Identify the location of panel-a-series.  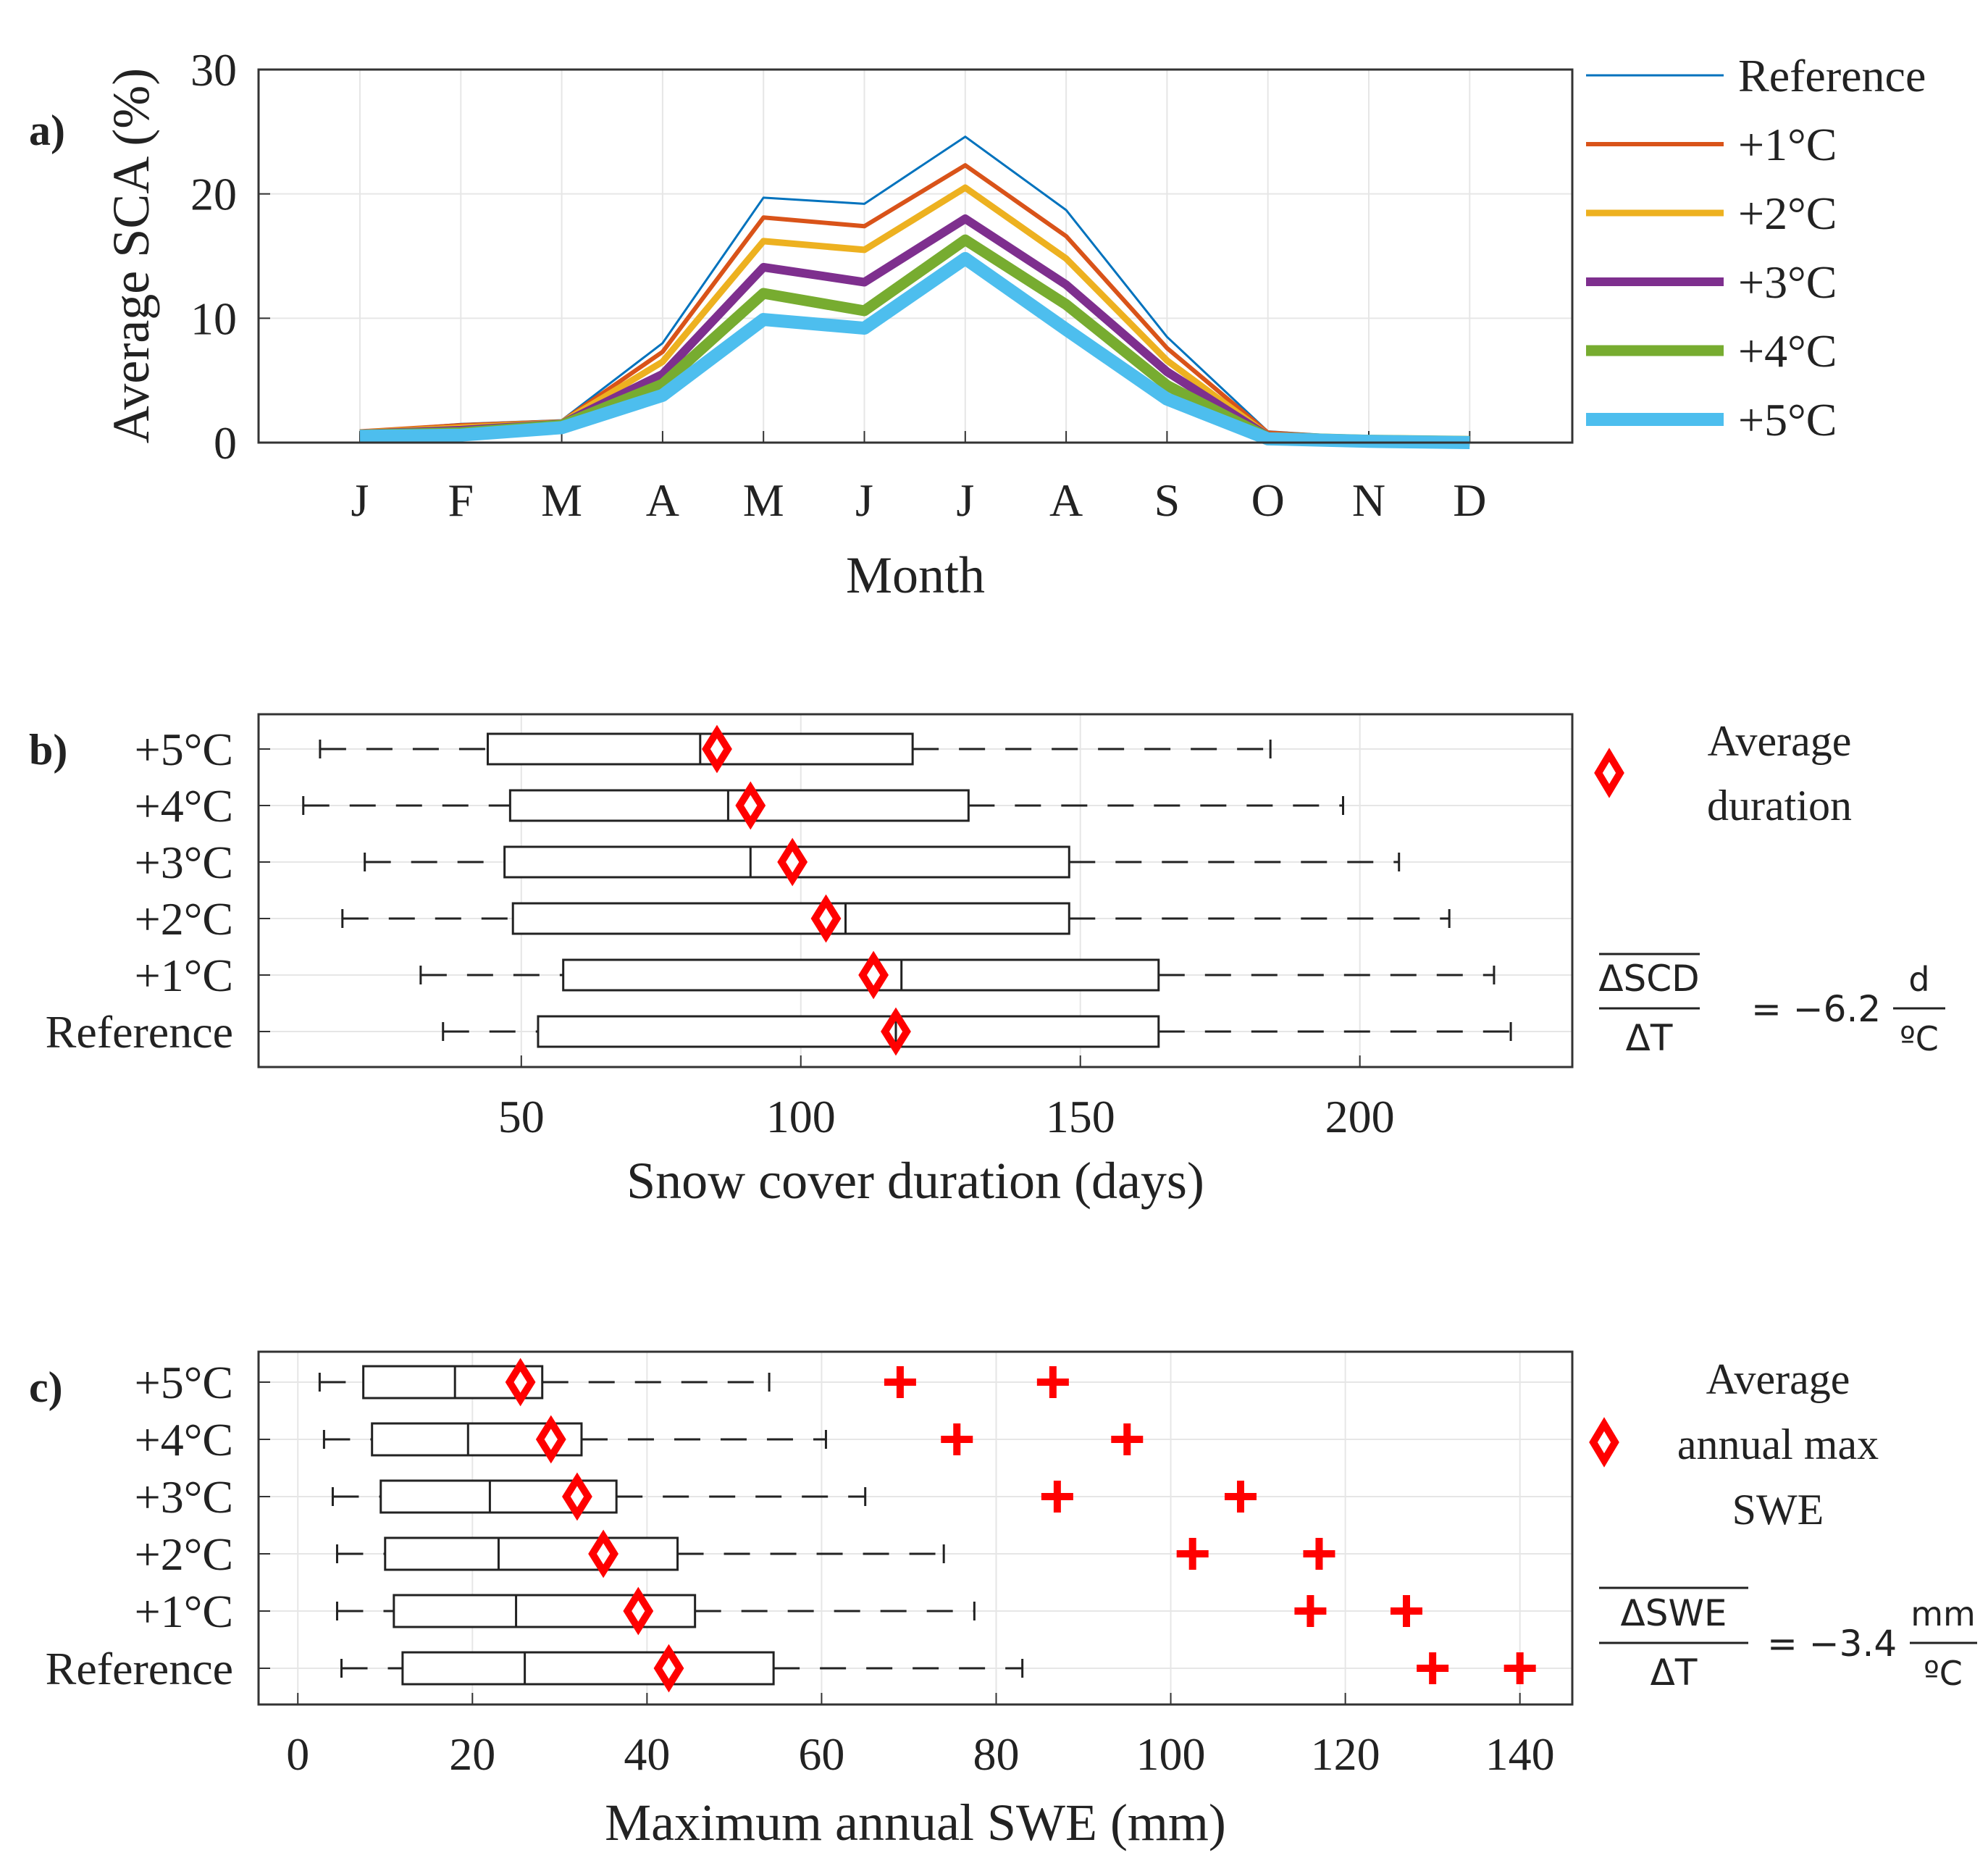
(914, 292).